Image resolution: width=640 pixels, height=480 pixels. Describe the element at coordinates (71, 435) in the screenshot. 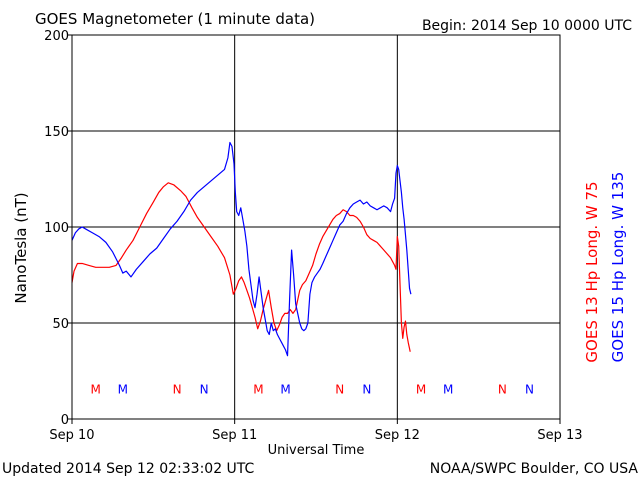

I see `x-tick-label-0: Sep 10` at that location.